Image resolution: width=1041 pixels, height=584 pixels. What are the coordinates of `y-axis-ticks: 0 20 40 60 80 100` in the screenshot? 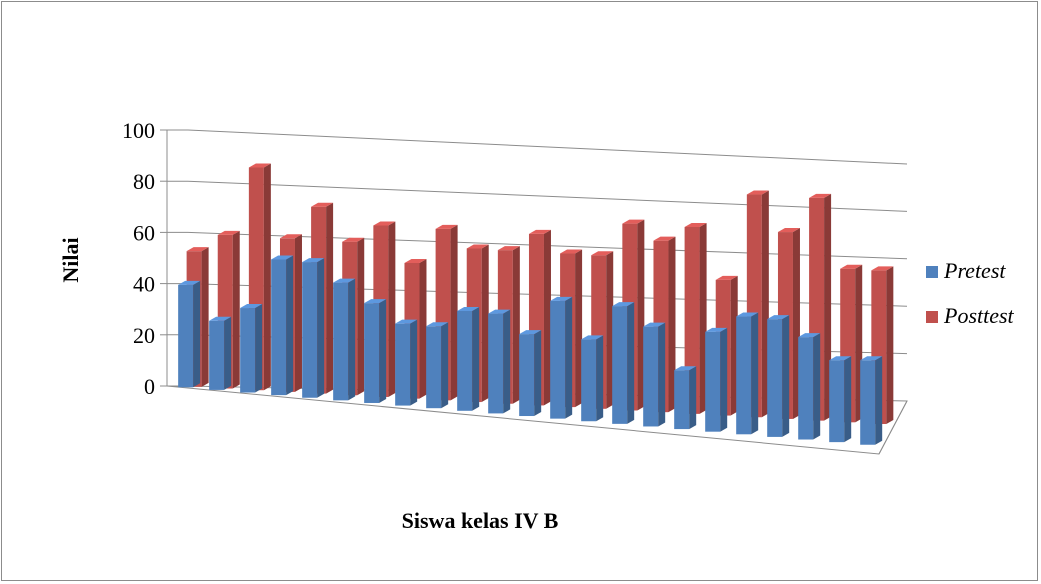 It's located at (144, 258).